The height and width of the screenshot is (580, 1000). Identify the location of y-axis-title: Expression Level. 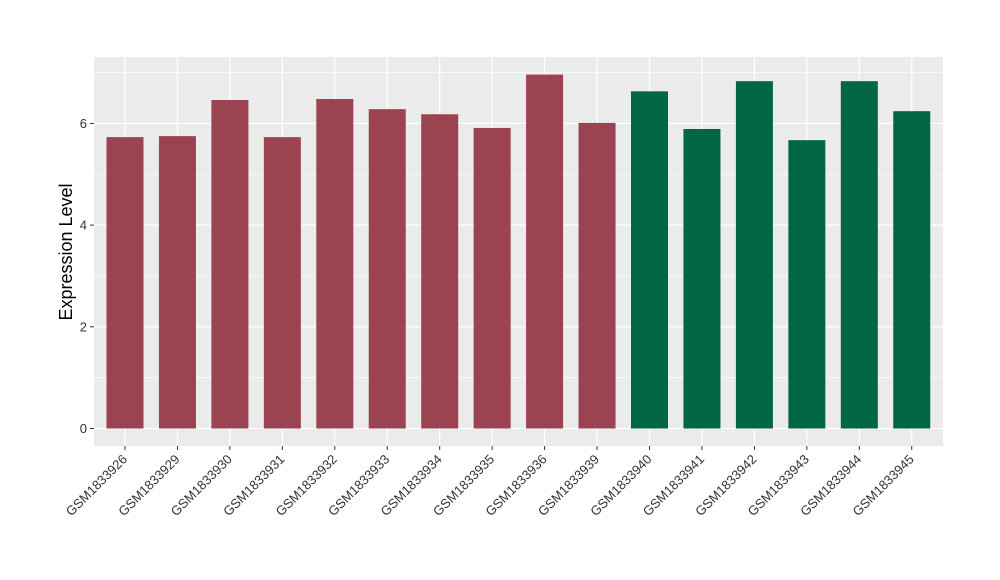
(66, 251).